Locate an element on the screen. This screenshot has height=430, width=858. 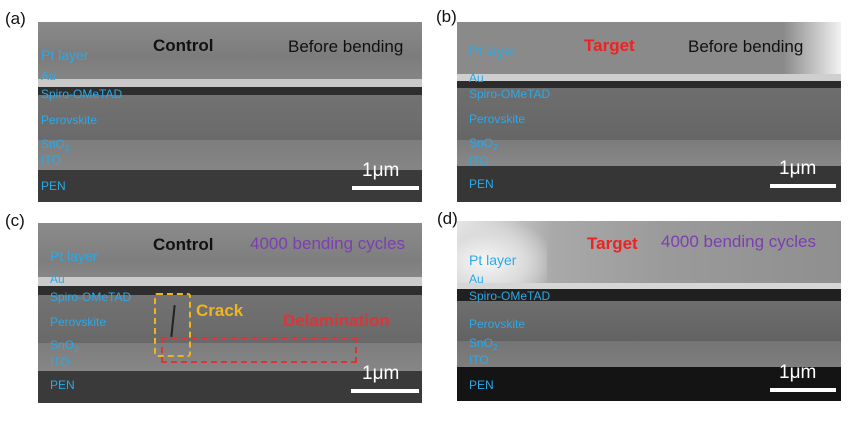
crack-highlight-box is located at coordinates (172, 325).